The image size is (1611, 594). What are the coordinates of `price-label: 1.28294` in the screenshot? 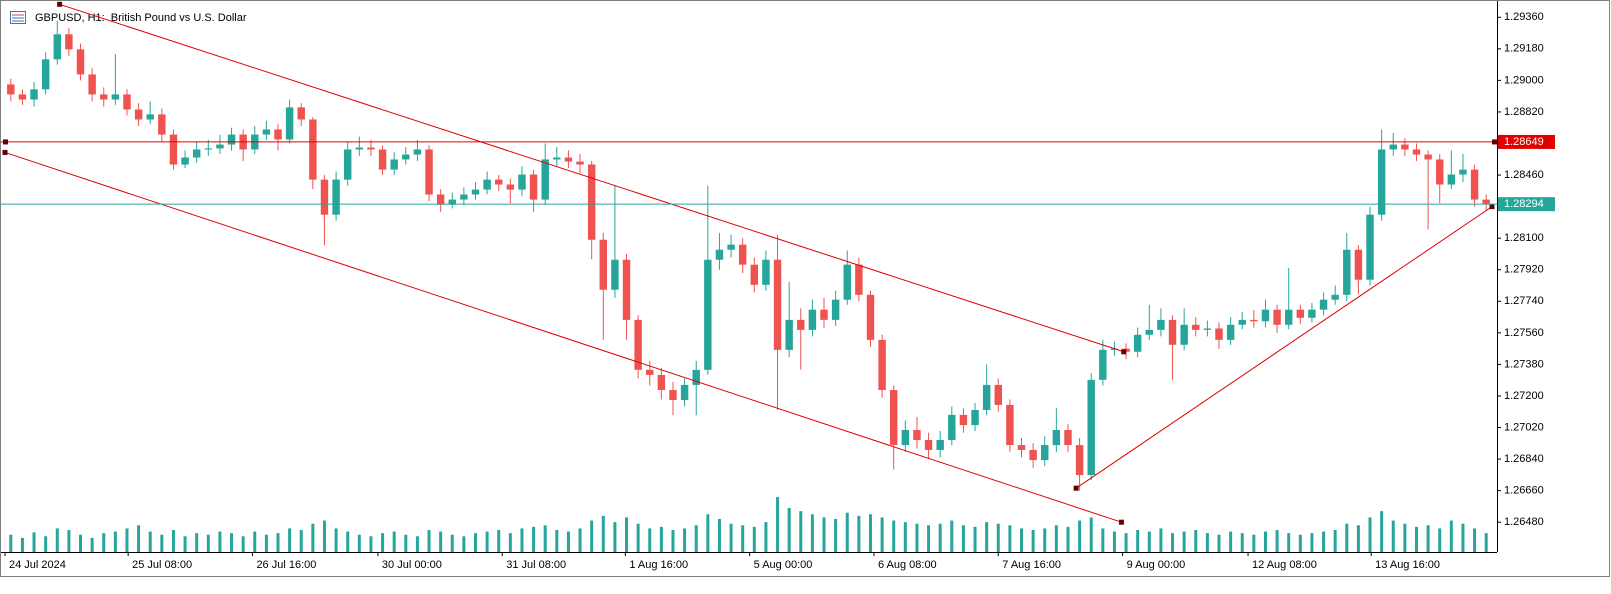 It's located at (1524, 204).